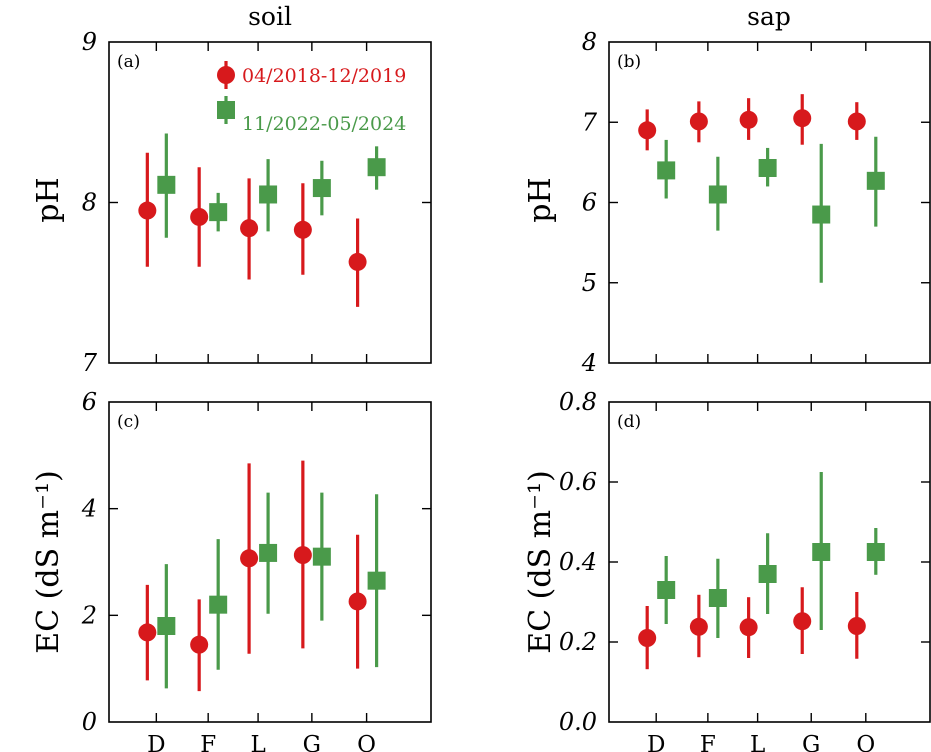 The height and width of the screenshot is (752, 931). Describe the element at coordinates (324, 124) in the screenshot. I see `legend-label-series2: 11/2022-05/2024` at that location.